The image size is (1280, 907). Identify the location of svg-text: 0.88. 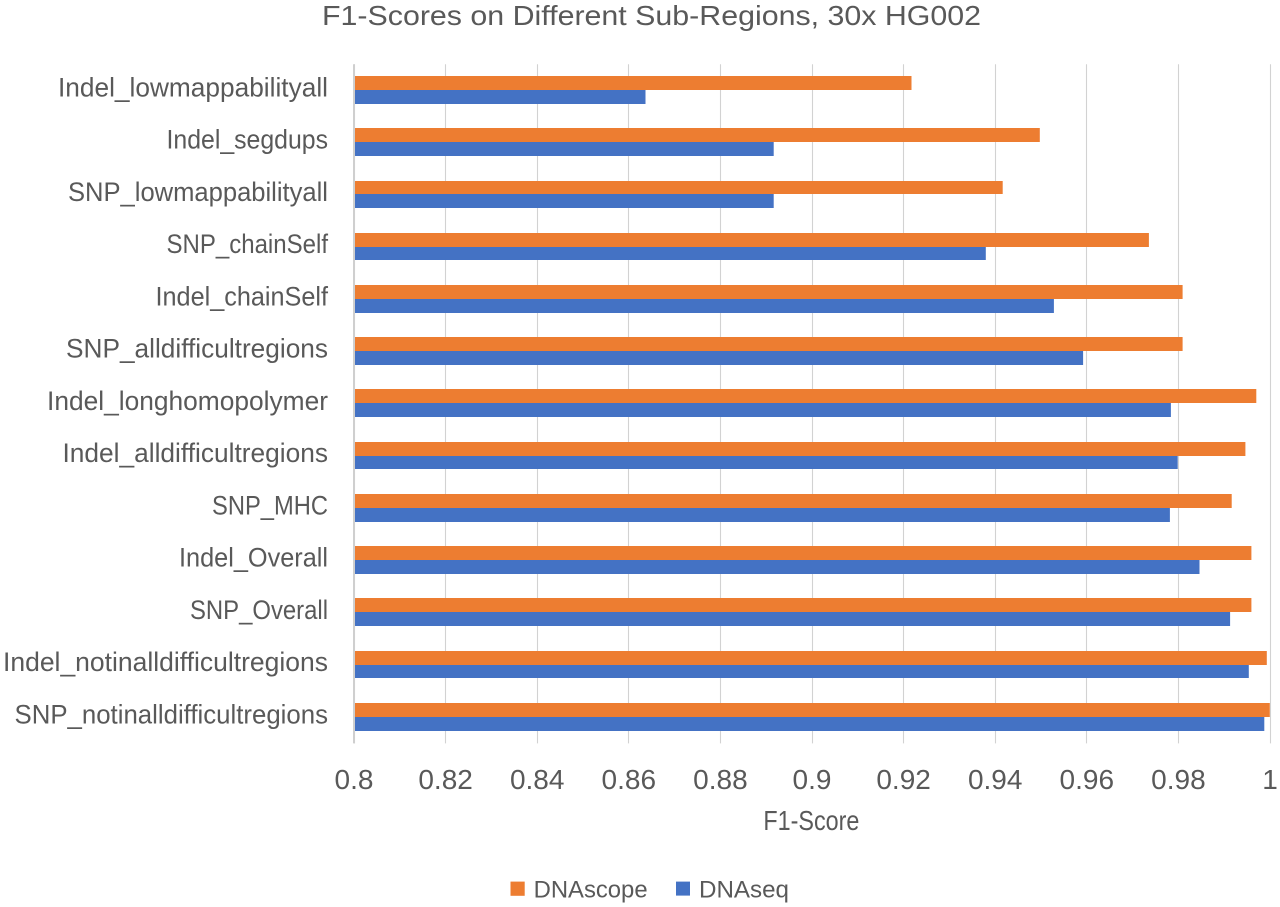
(720, 779).